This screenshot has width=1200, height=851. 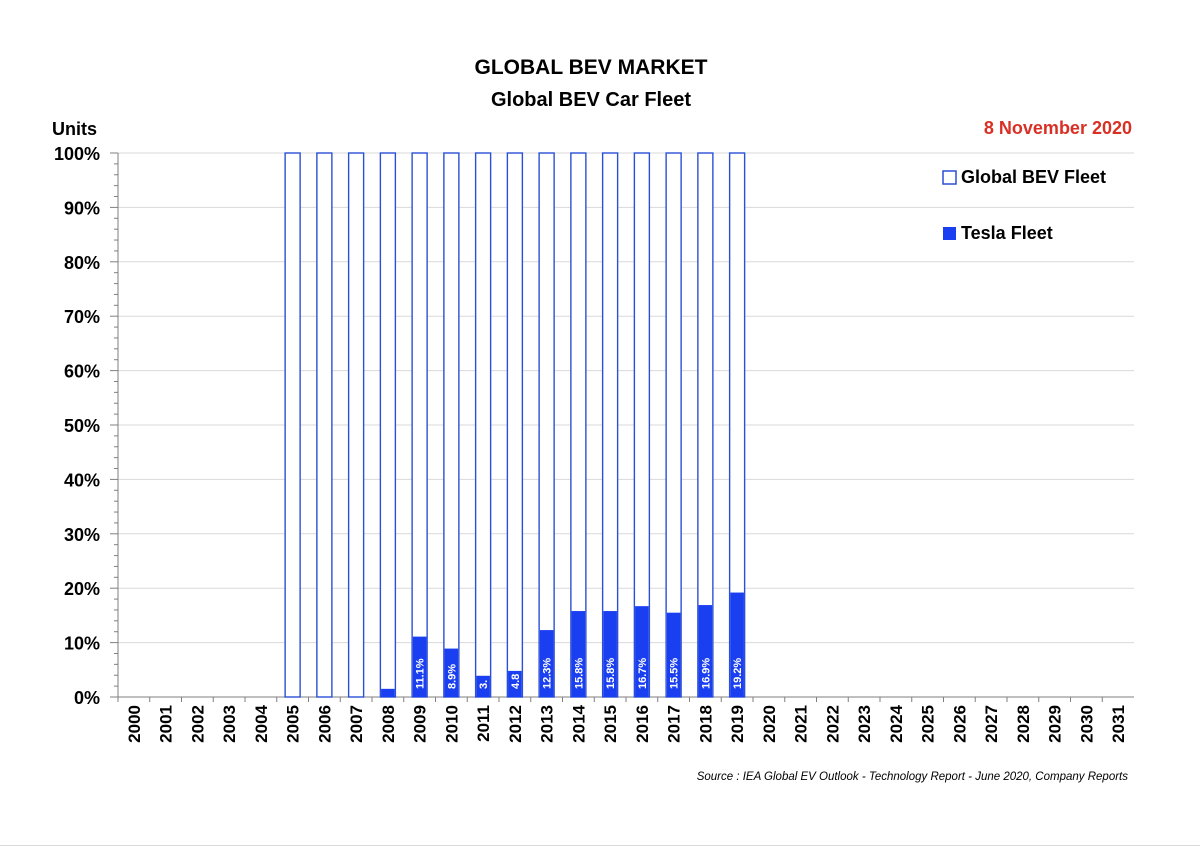 I want to click on legend: Global BEV Fleet Tesla Fleet, so click(x=1024, y=205).